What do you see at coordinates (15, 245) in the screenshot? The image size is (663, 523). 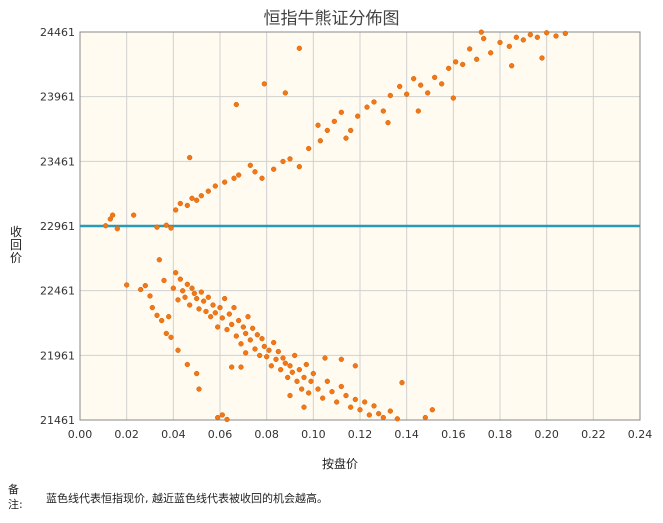 I see `y-axis-label: 收回价` at bounding box center [15, 245].